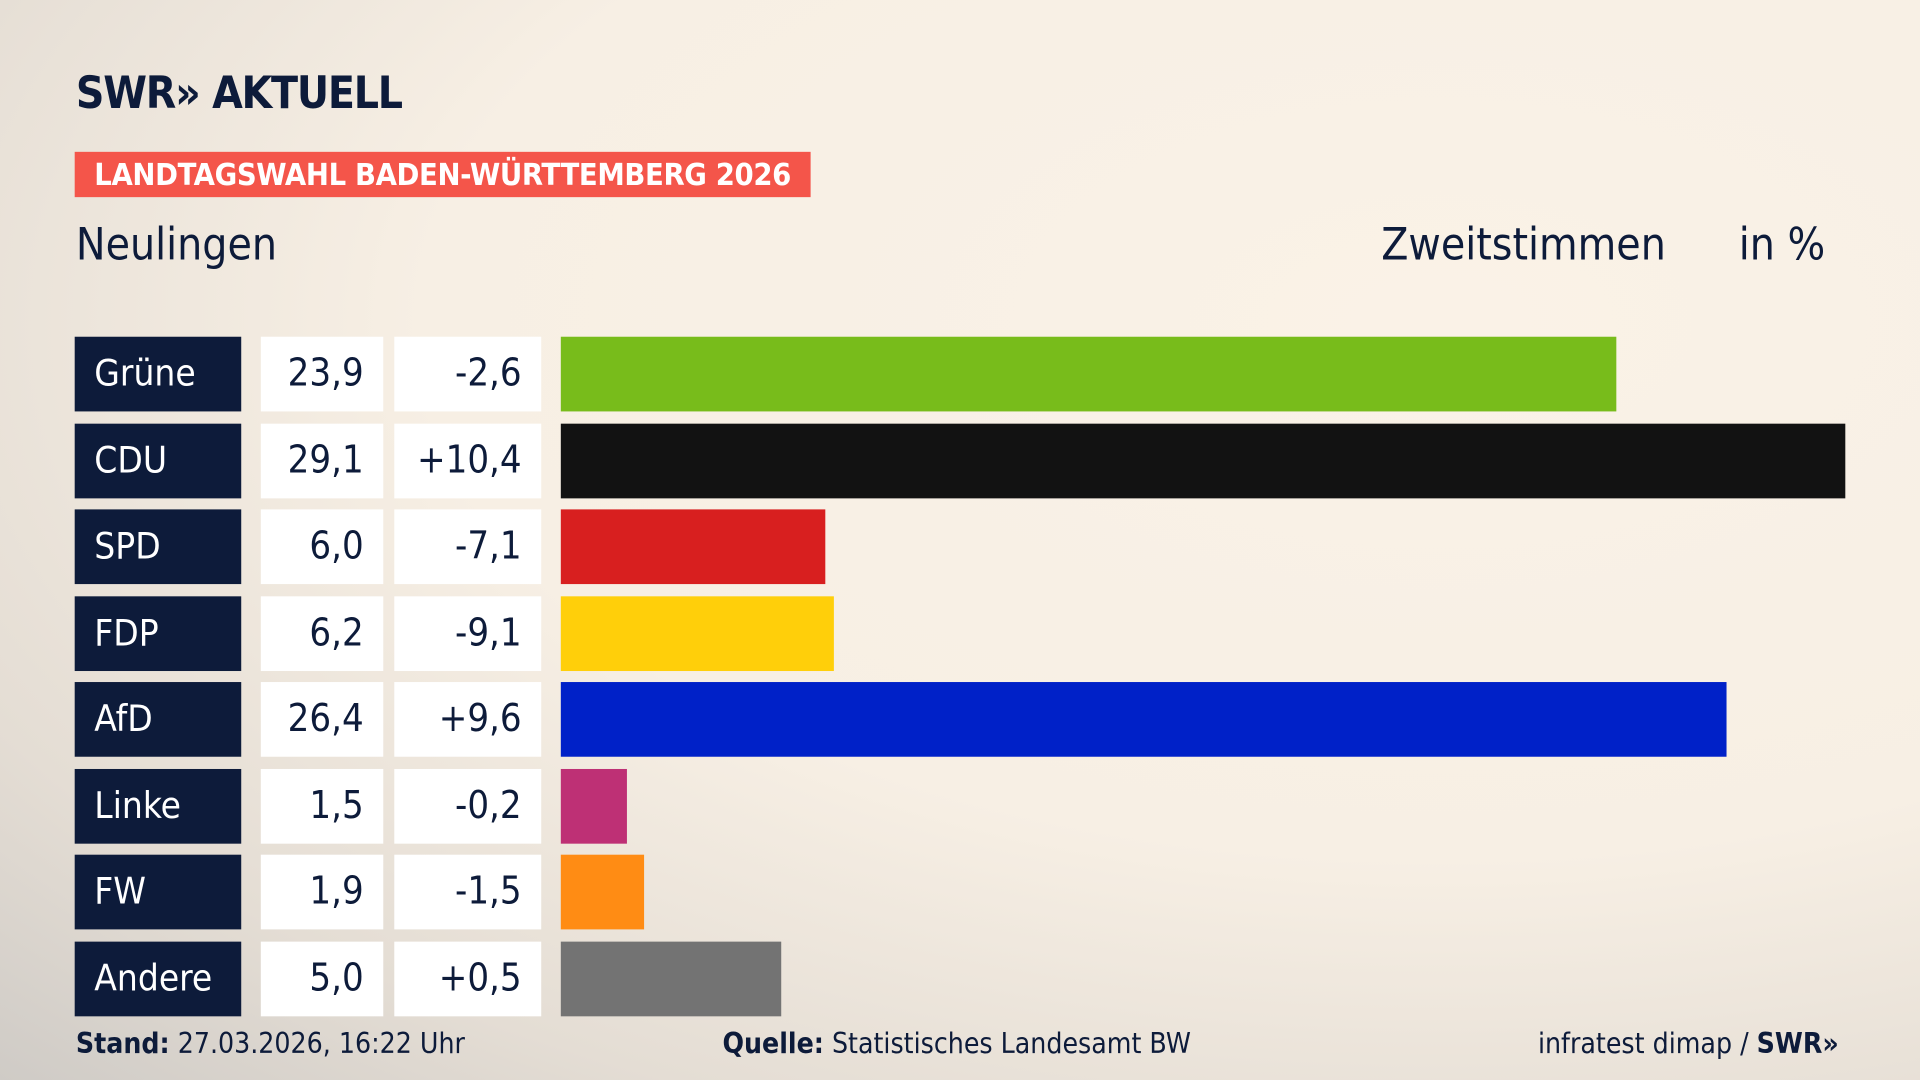  I want to click on party-name: SPD, so click(158, 547).